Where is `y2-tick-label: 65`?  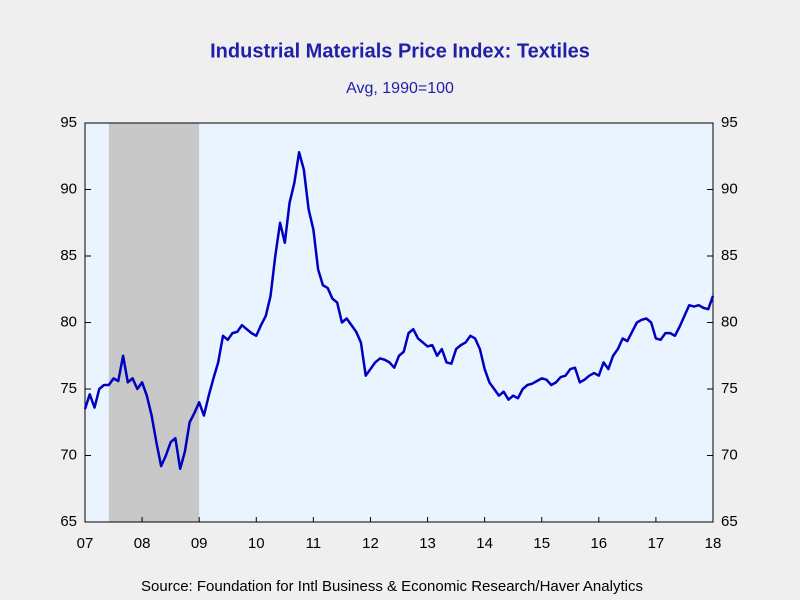
y2-tick-label: 65 is located at coordinates (729, 521).